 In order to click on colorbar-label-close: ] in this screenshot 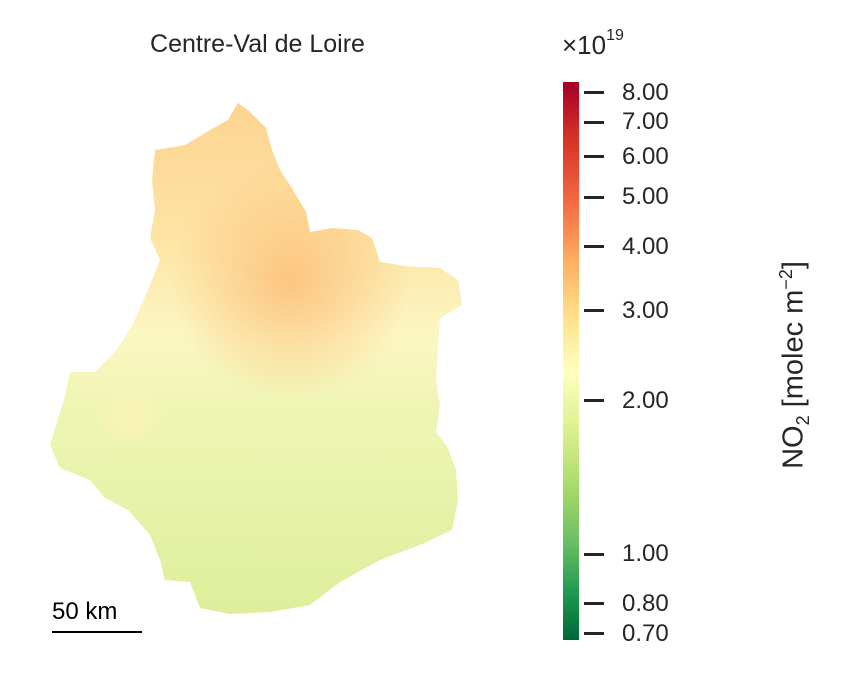, I will do `click(793, 265)`.